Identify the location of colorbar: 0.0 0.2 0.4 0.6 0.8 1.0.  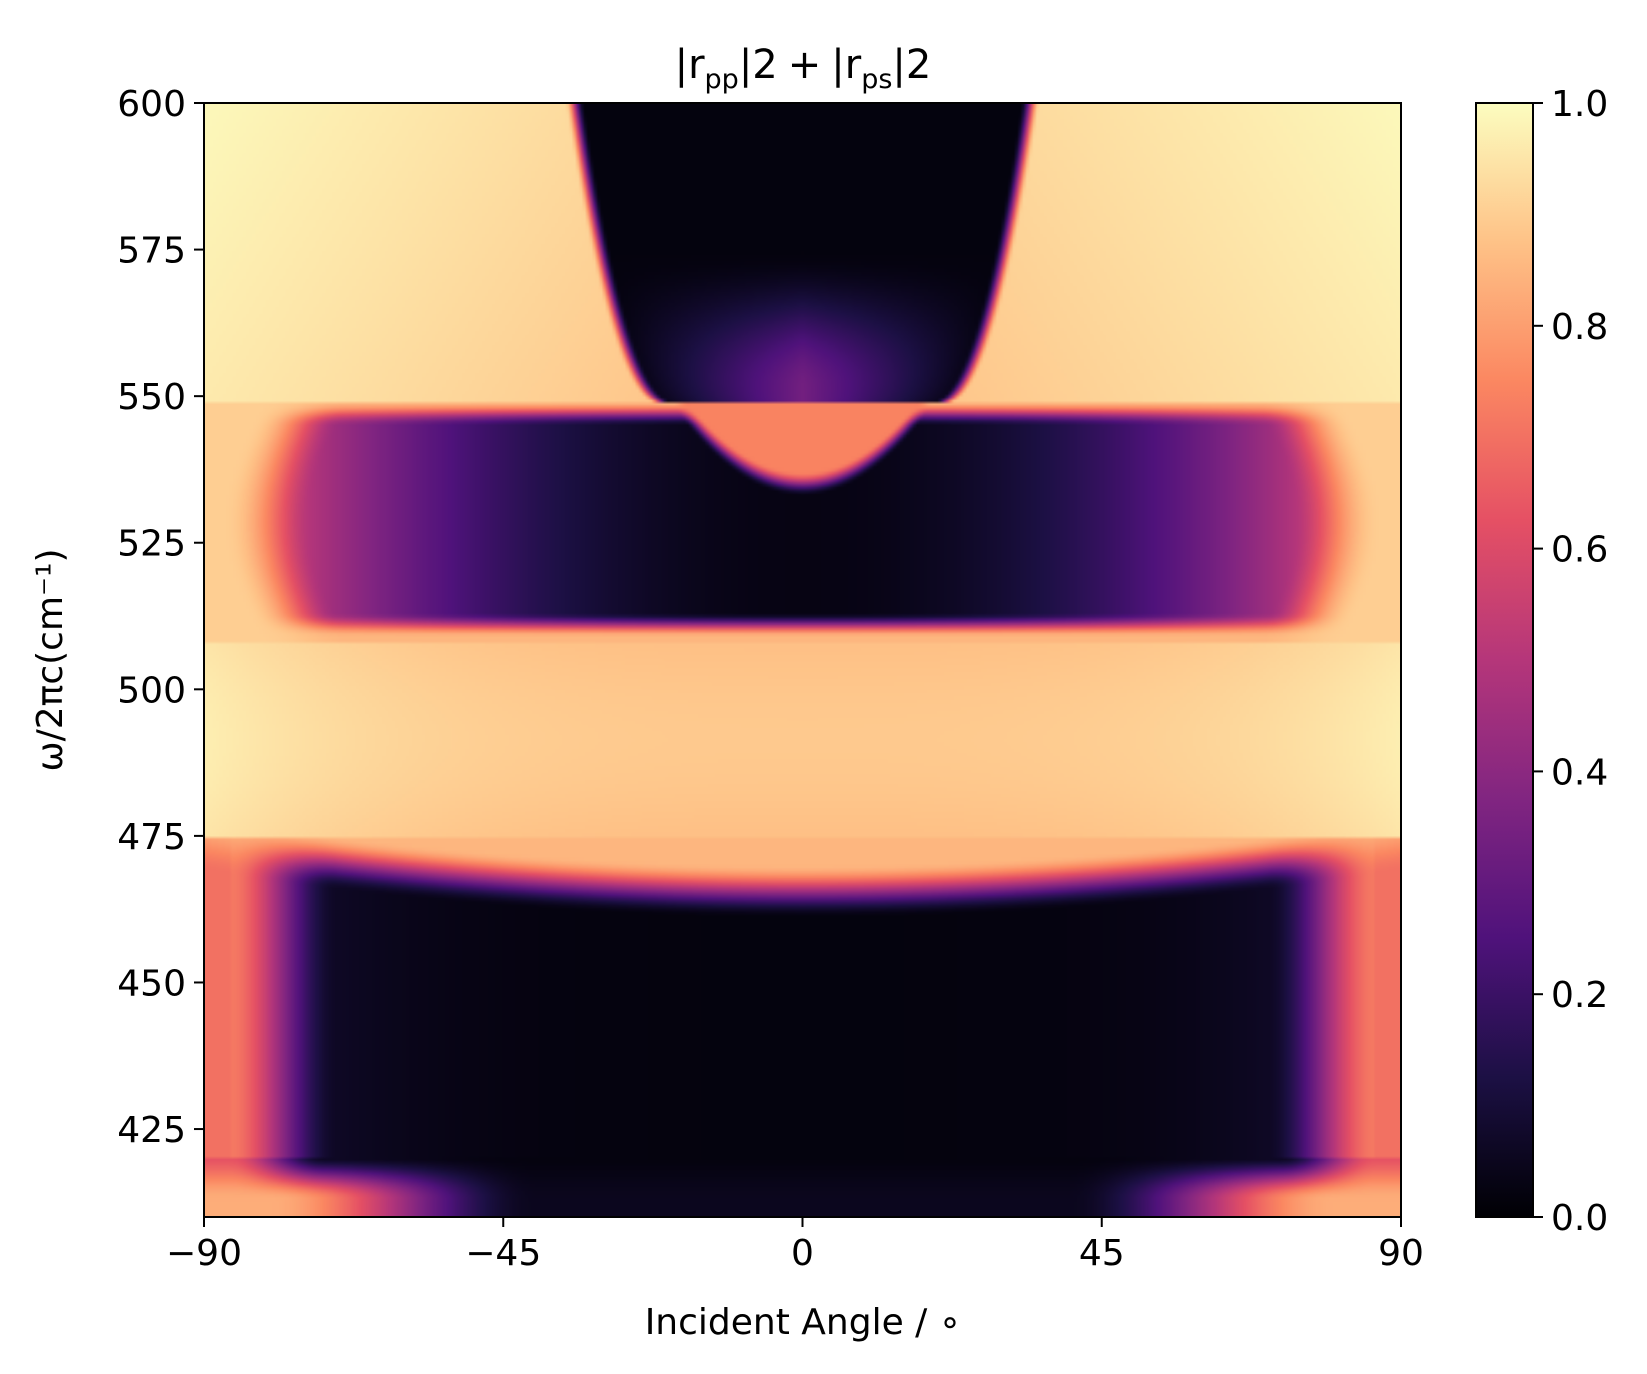
(1541, 661).